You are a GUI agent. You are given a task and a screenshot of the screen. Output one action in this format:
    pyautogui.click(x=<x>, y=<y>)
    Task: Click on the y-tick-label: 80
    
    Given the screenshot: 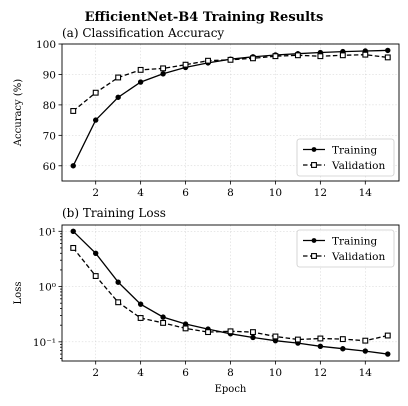 What is the action you would take?
    pyautogui.click(x=49, y=106)
    